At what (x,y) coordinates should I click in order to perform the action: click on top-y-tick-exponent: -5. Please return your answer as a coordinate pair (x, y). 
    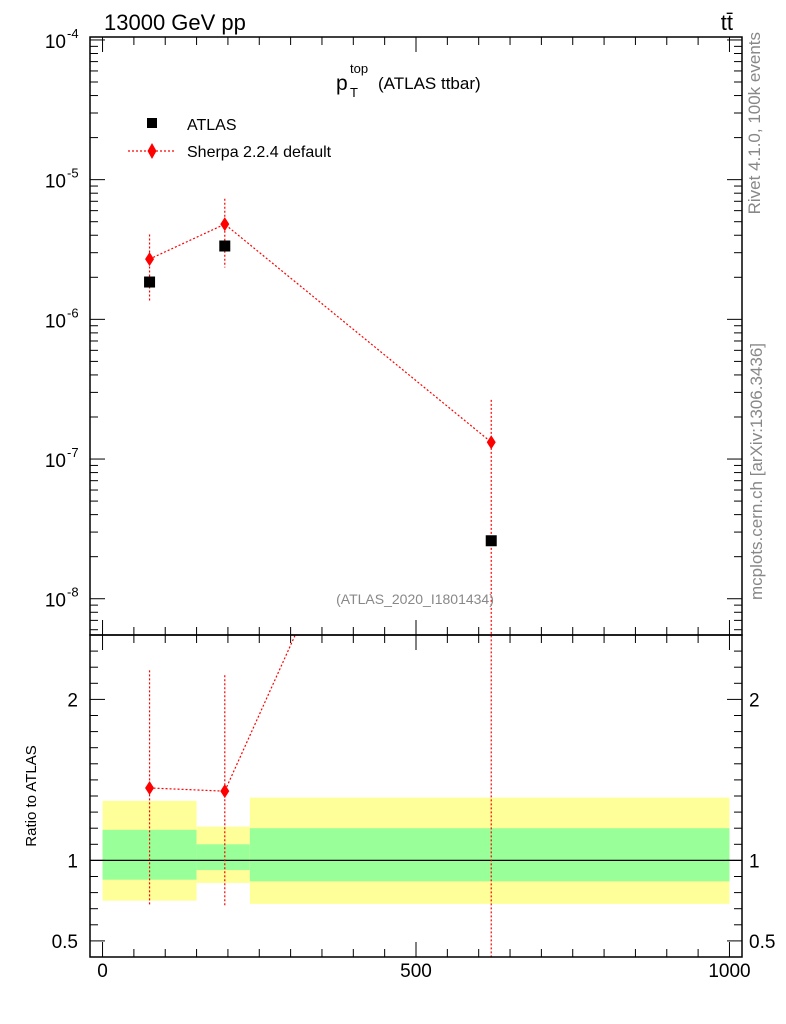
    Looking at the image, I should click on (73, 173).